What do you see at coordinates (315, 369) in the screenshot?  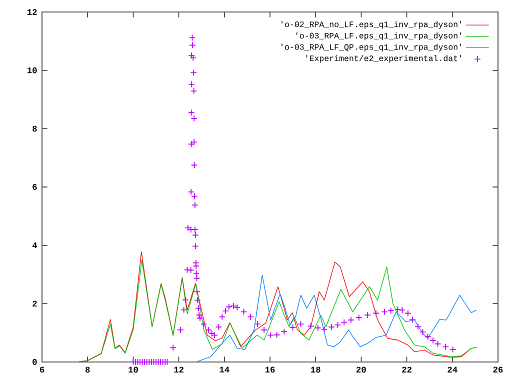 I see `x-tick-label: 18` at bounding box center [315, 369].